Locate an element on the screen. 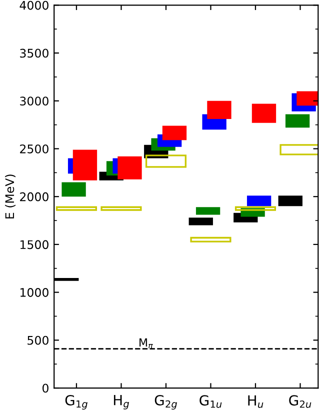  y-tick-label: 0 is located at coordinates (45, 388).